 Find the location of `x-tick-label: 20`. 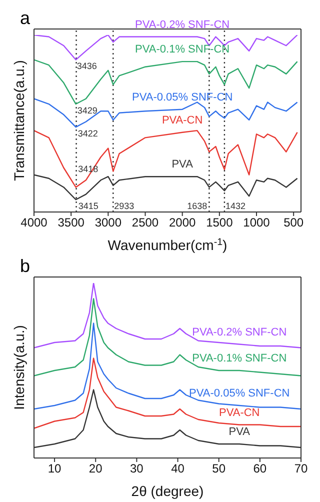

x-tick-label: 20 is located at coordinates (95, 469).